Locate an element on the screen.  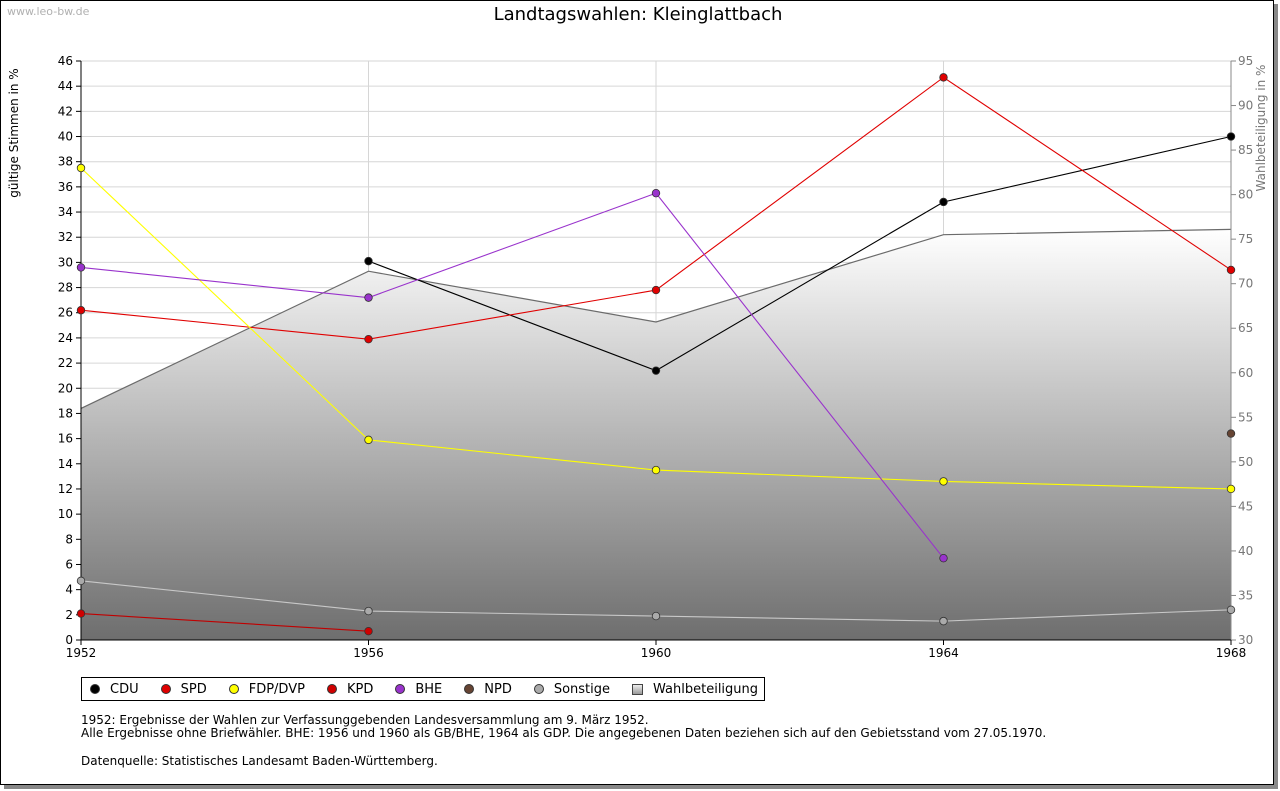
marker-fdp-dvp-1960 is located at coordinates (656, 470).